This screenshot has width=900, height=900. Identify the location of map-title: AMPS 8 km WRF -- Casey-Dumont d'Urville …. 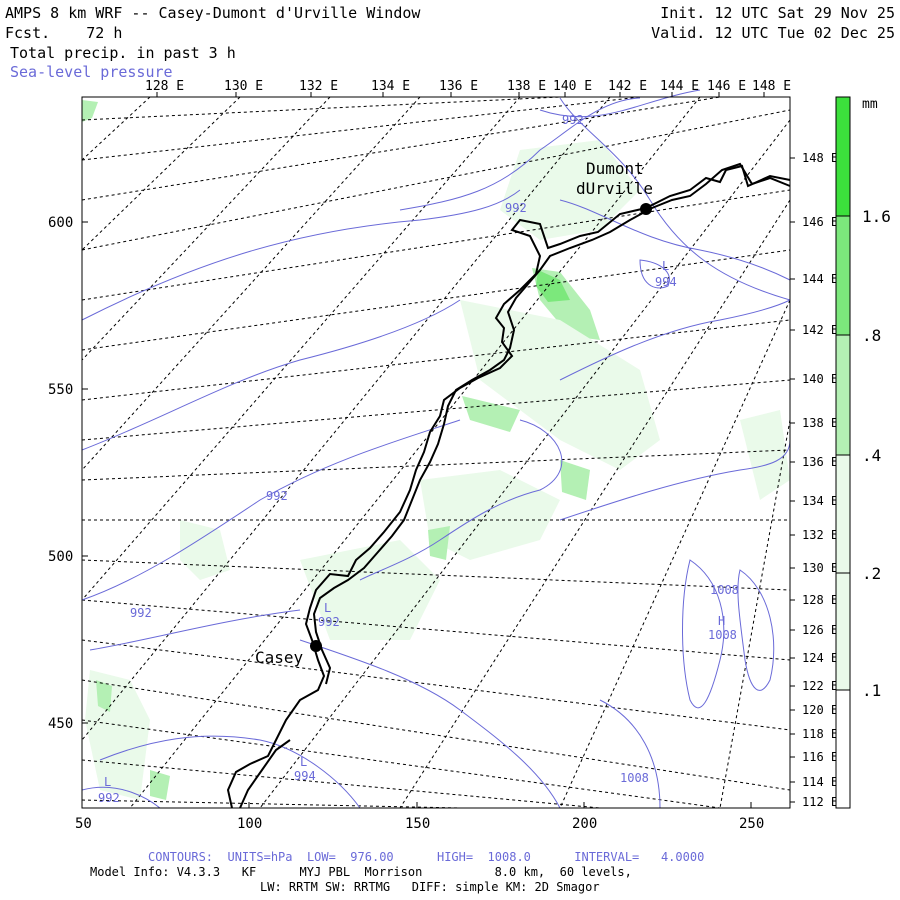
(213, 13).